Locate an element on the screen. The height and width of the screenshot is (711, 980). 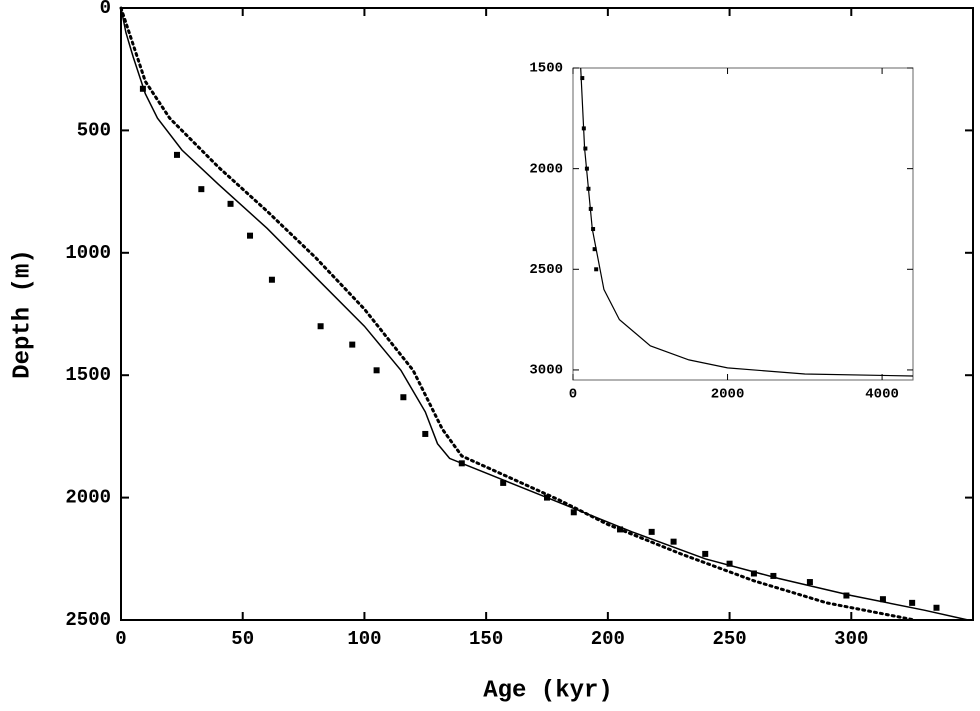
y-tick-label: 1000 is located at coordinates (88, 253).